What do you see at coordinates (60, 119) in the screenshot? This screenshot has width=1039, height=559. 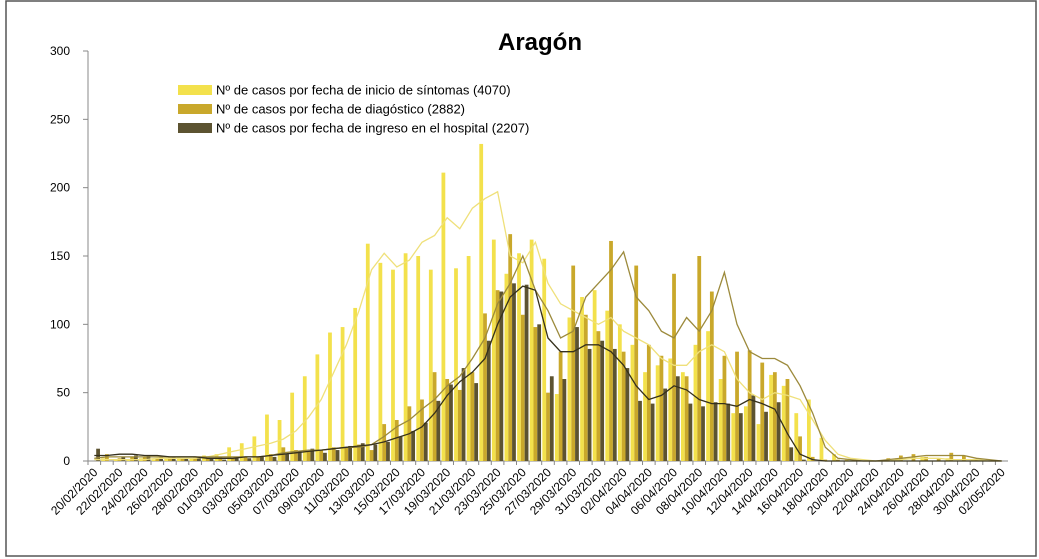 I see `y-tick-label: 250` at bounding box center [60, 119].